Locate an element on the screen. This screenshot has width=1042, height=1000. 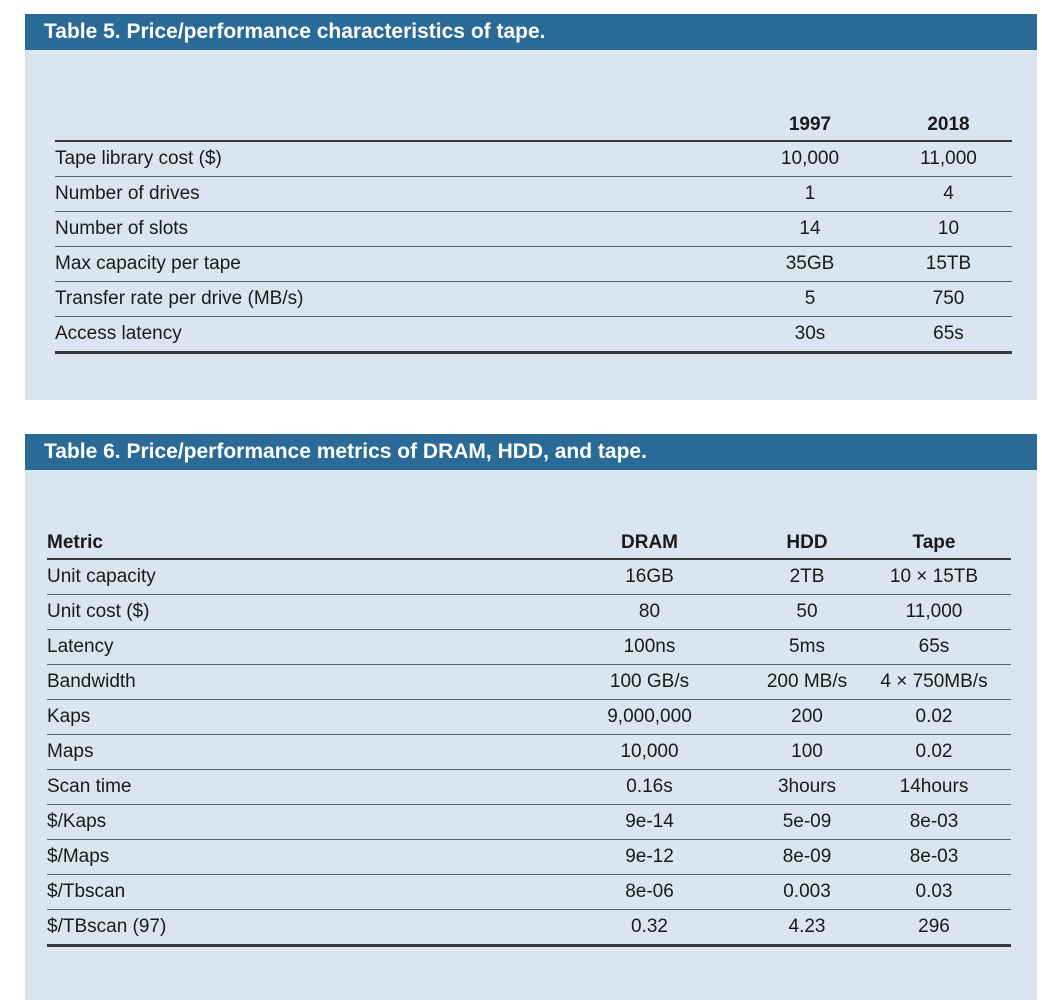
table6-cell: Kaps is located at coordinates (274, 717).